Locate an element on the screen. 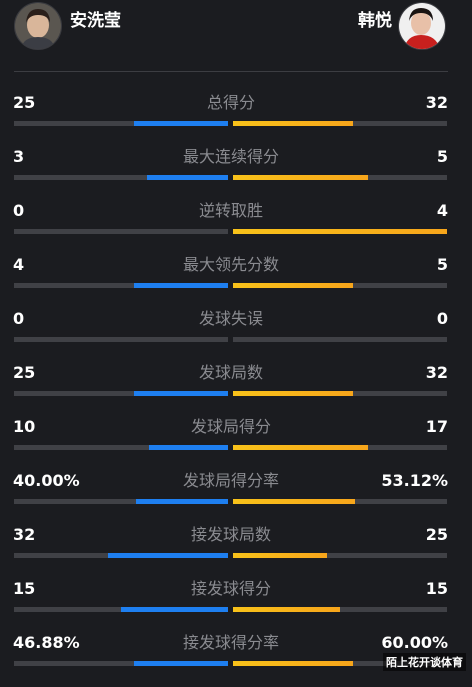  stat-left-value: 40.00% is located at coordinates (46, 480).